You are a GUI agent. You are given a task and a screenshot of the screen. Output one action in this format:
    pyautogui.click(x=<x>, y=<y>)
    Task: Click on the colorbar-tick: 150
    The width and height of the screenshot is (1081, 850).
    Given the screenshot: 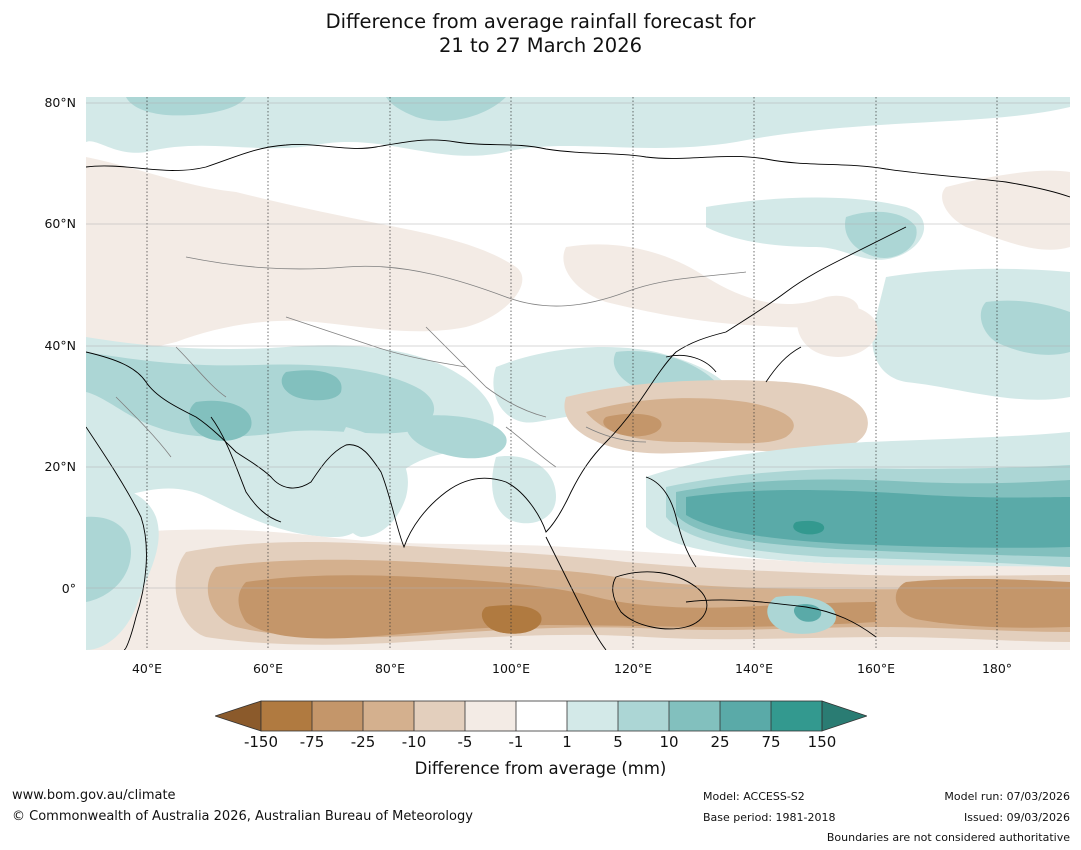 What is the action you would take?
    pyautogui.click(x=822, y=742)
    